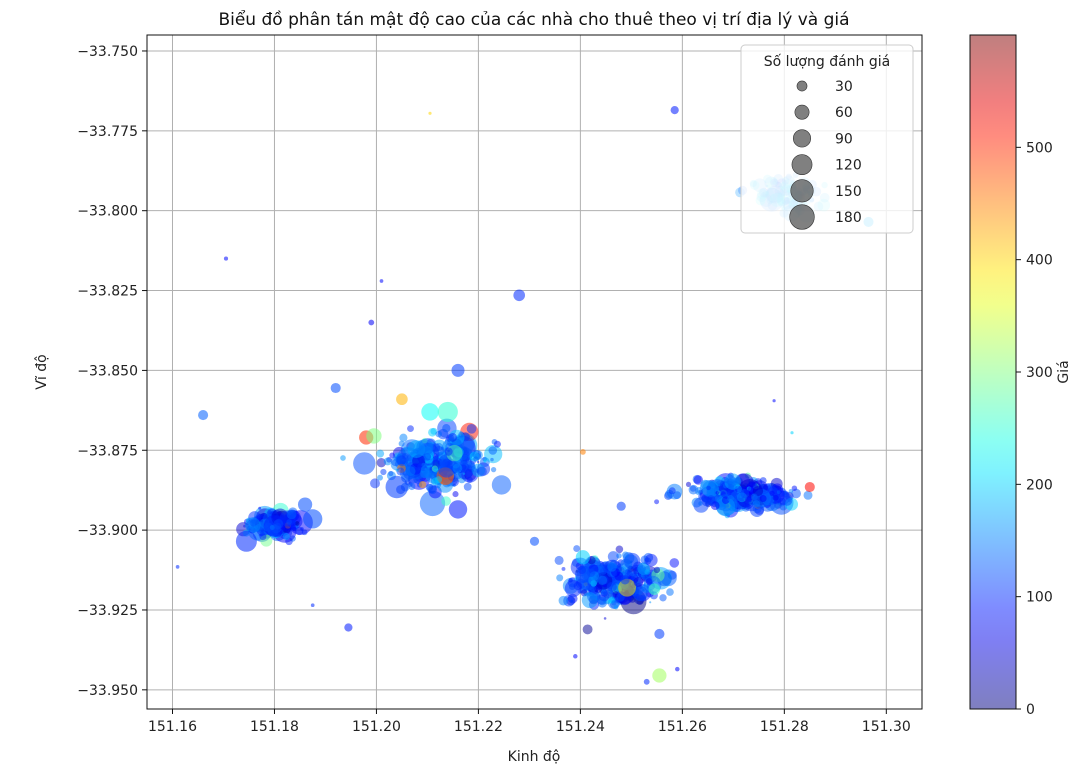  Describe the element at coordinates (42, 371) in the screenshot. I see `y-axis-label: Vĩ độ` at that location.